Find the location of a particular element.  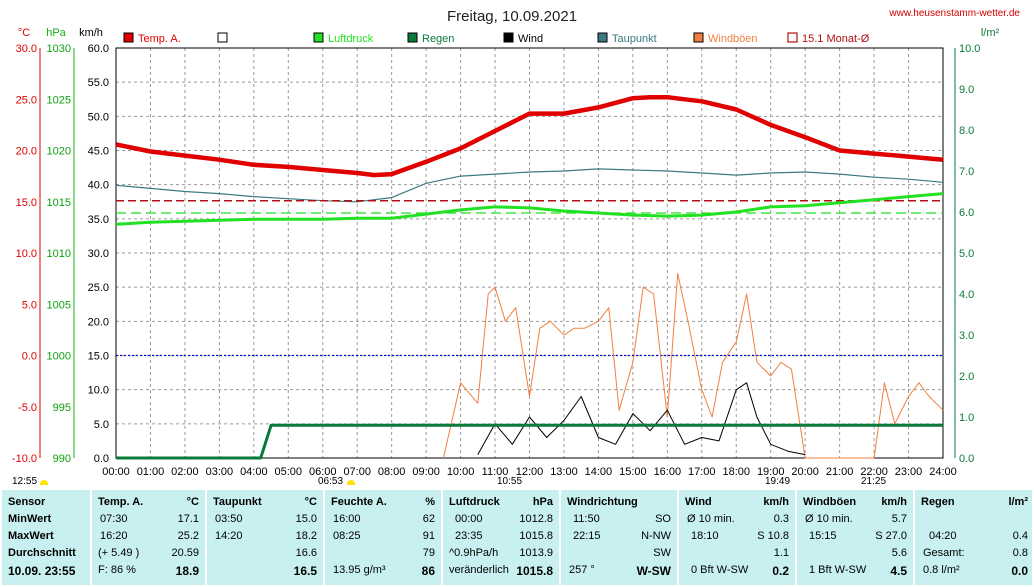

series-taupunkt is located at coordinates (529, 185).